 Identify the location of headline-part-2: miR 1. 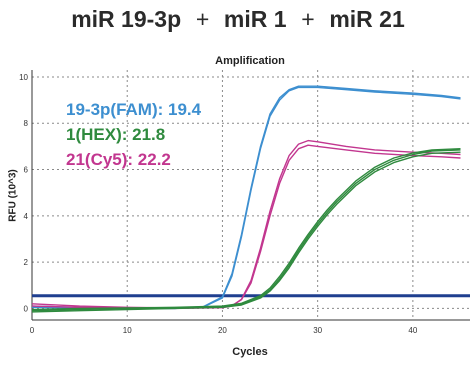
(255, 19).